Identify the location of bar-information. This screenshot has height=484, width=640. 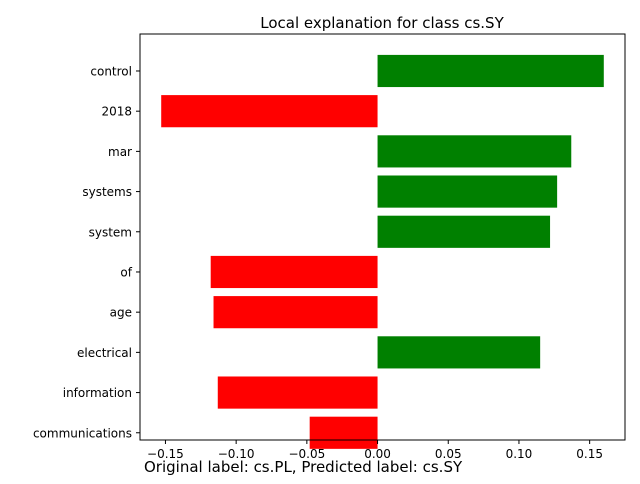
(297, 392).